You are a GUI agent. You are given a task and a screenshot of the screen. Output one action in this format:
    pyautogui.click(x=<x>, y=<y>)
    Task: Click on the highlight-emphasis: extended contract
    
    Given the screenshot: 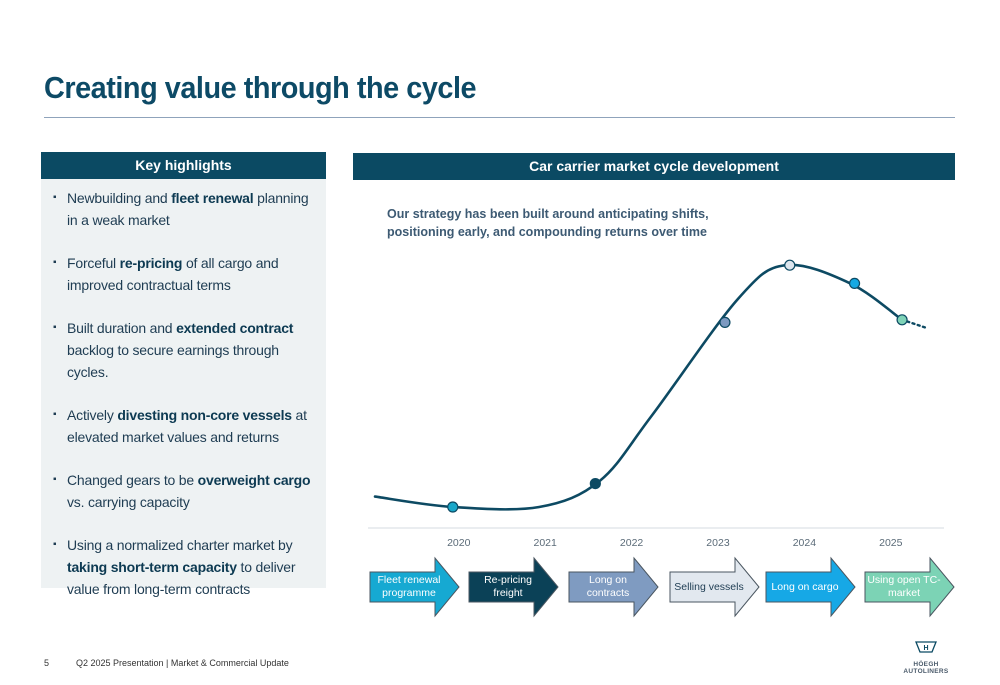 What is the action you would take?
    pyautogui.click(x=235, y=328)
    